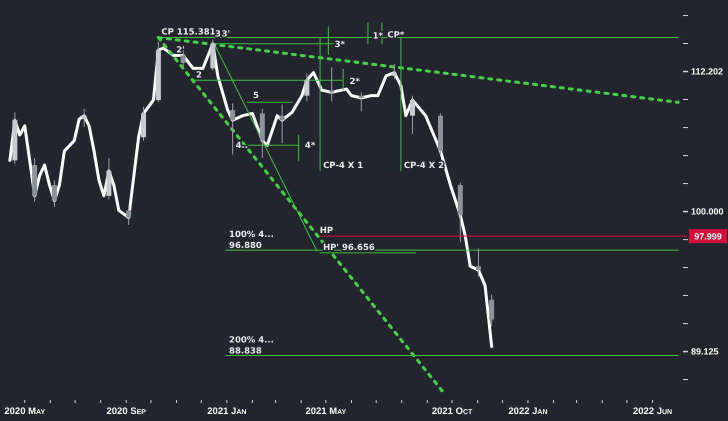 The width and height of the screenshot is (728, 421). I want to click on annotation: 100% 4... 96.880, so click(251, 241).